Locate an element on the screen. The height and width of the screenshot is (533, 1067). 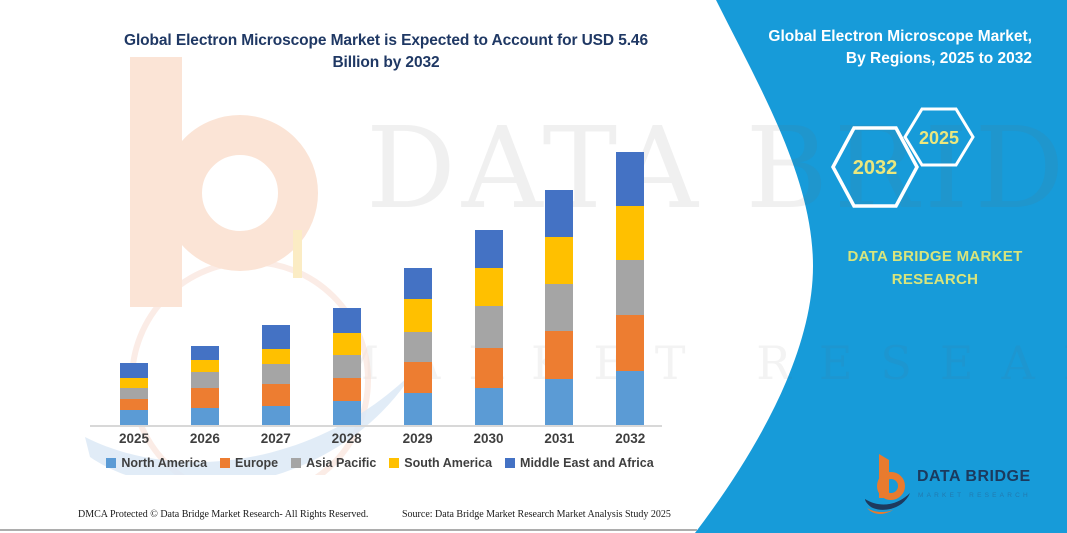
stacked-bar-2028 is located at coordinates (346, 366).